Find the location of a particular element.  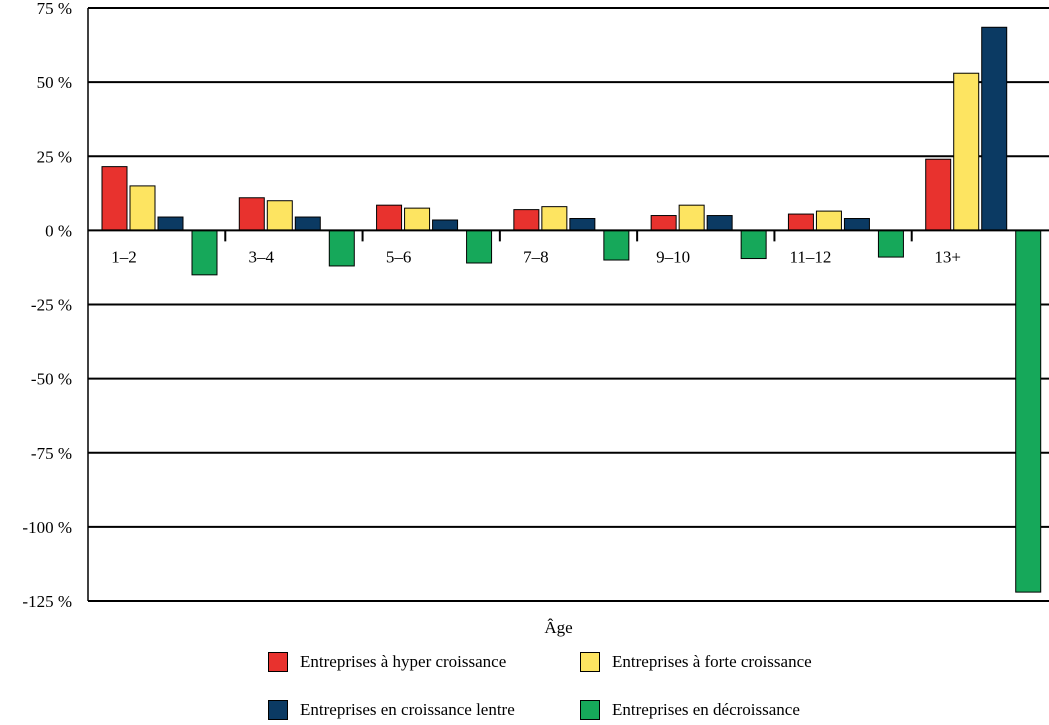

legend-swatch-hyper is located at coordinates (278, 662).